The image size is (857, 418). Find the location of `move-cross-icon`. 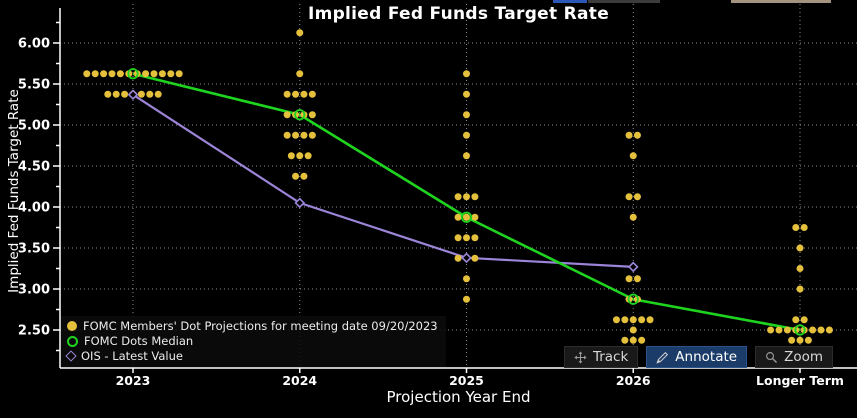

move-cross-icon is located at coordinates (580, 357).